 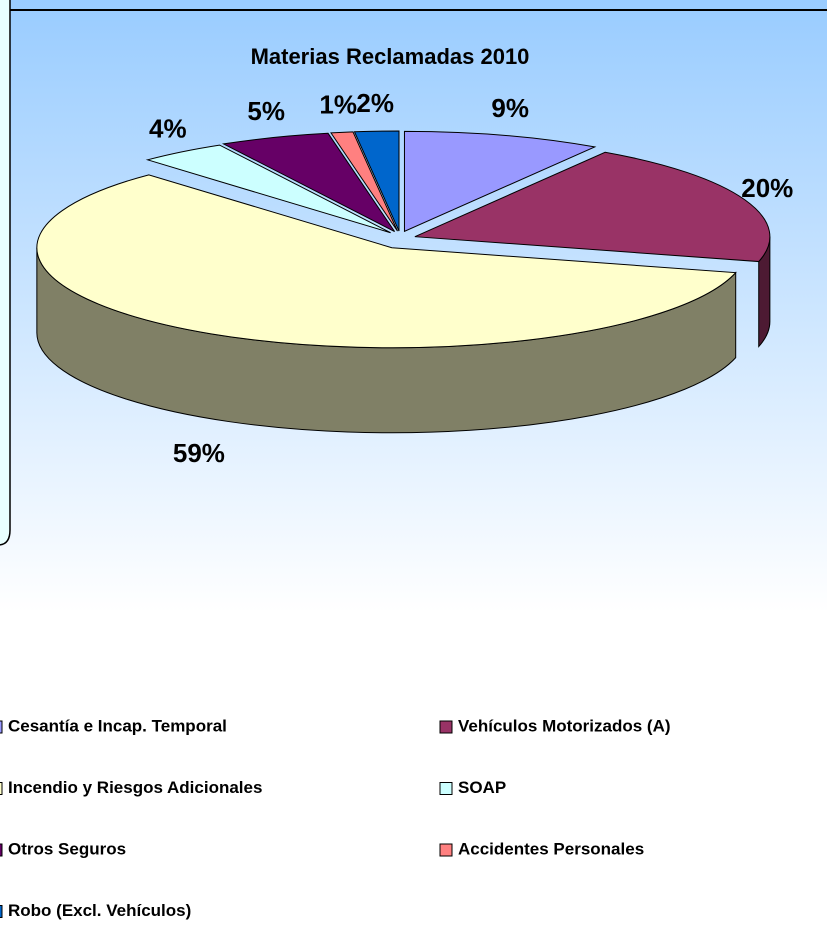 I want to click on data-label: 4%, so click(x=168, y=129).